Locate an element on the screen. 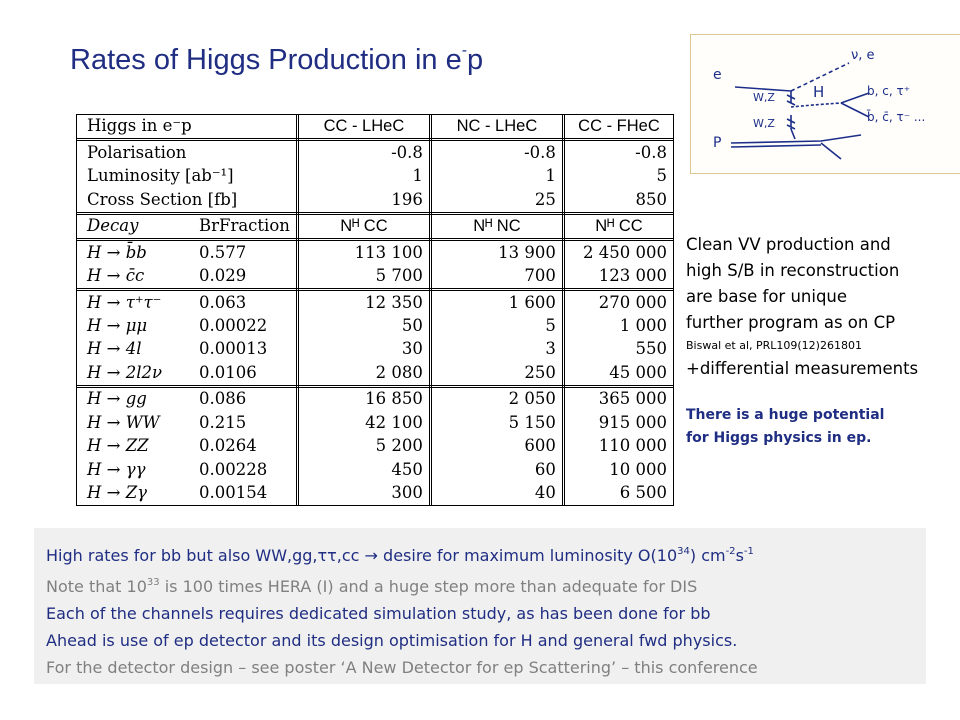 The width and height of the screenshot is (960, 720). side-reference: Biswal et al, PRL109(12)261801 is located at coordinates (774, 345).